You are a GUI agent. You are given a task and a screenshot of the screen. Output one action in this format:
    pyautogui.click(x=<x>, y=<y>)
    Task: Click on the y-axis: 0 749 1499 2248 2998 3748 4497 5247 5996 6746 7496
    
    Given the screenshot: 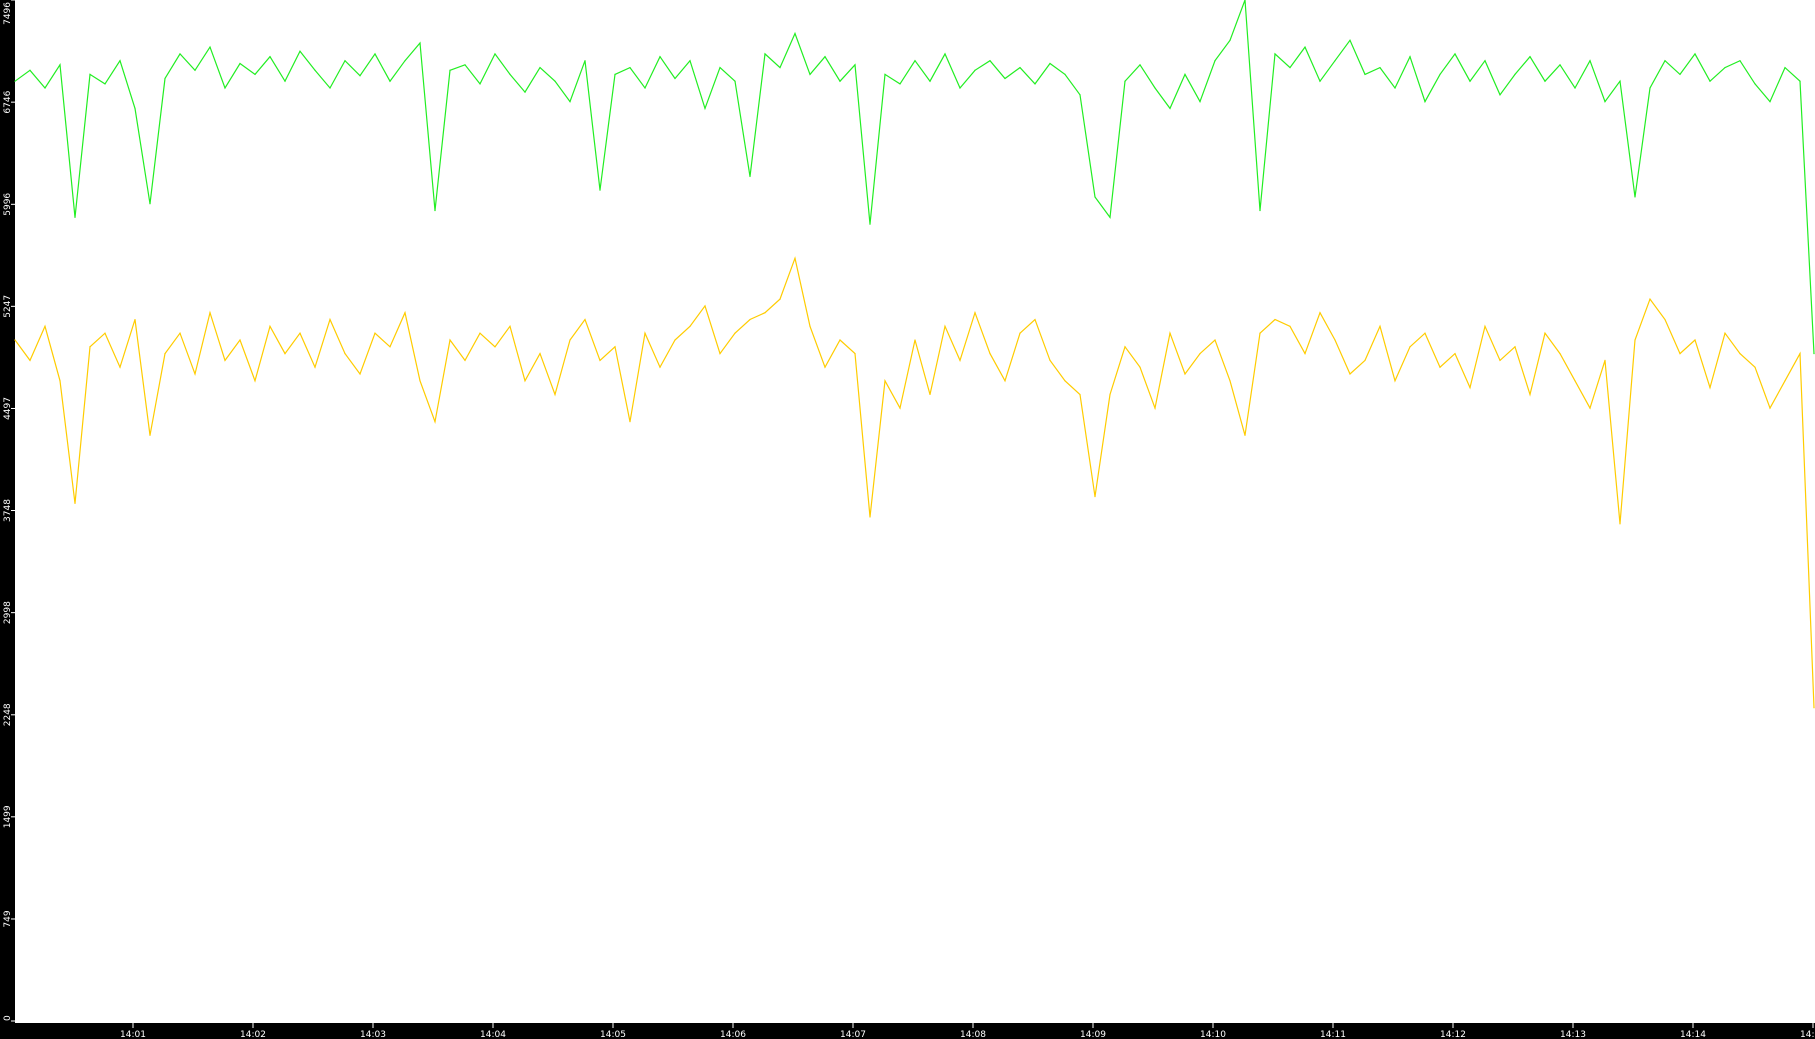 What is the action you would take?
    pyautogui.click(x=9, y=511)
    